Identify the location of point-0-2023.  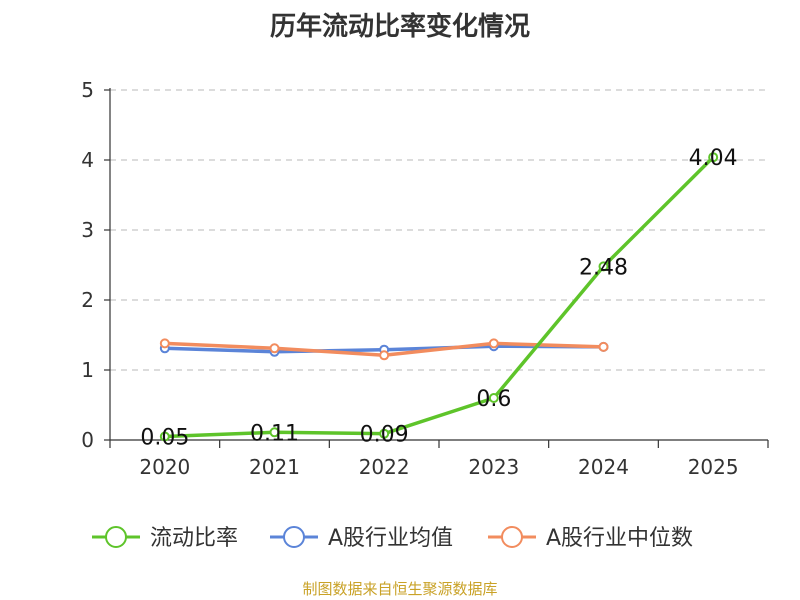
(493, 398).